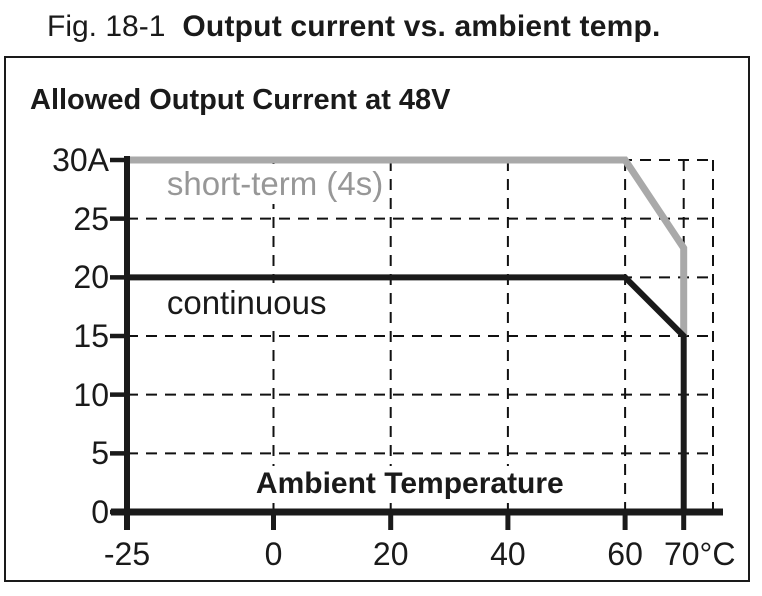  Describe the element at coordinates (240, 100) in the screenshot. I see `chart-title: Allowed Output Current at 48V` at that location.